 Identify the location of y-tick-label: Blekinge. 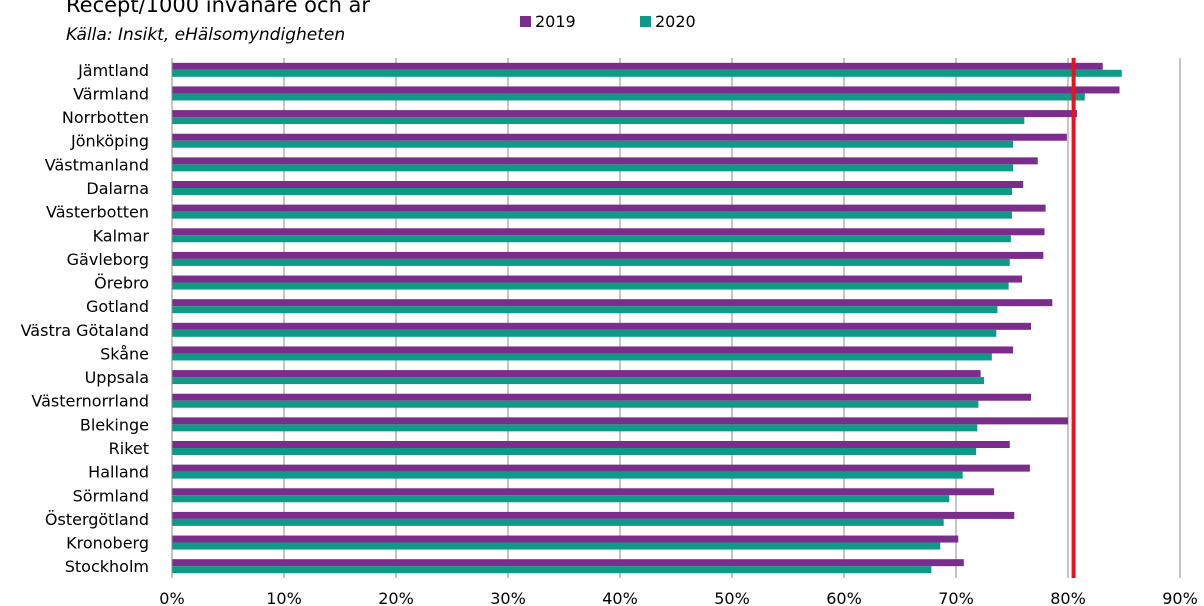
(114, 424).